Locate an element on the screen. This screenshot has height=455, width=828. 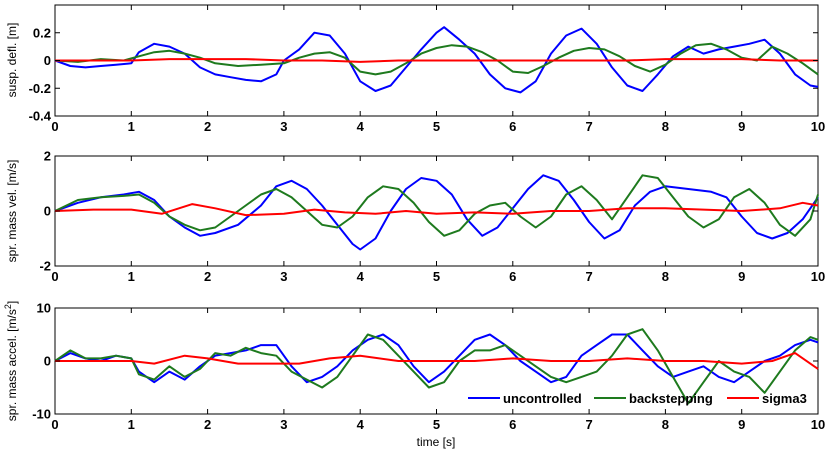
y-axis-label-3-main: spr. mass accel. [m/s is located at coordinates (12, 365).